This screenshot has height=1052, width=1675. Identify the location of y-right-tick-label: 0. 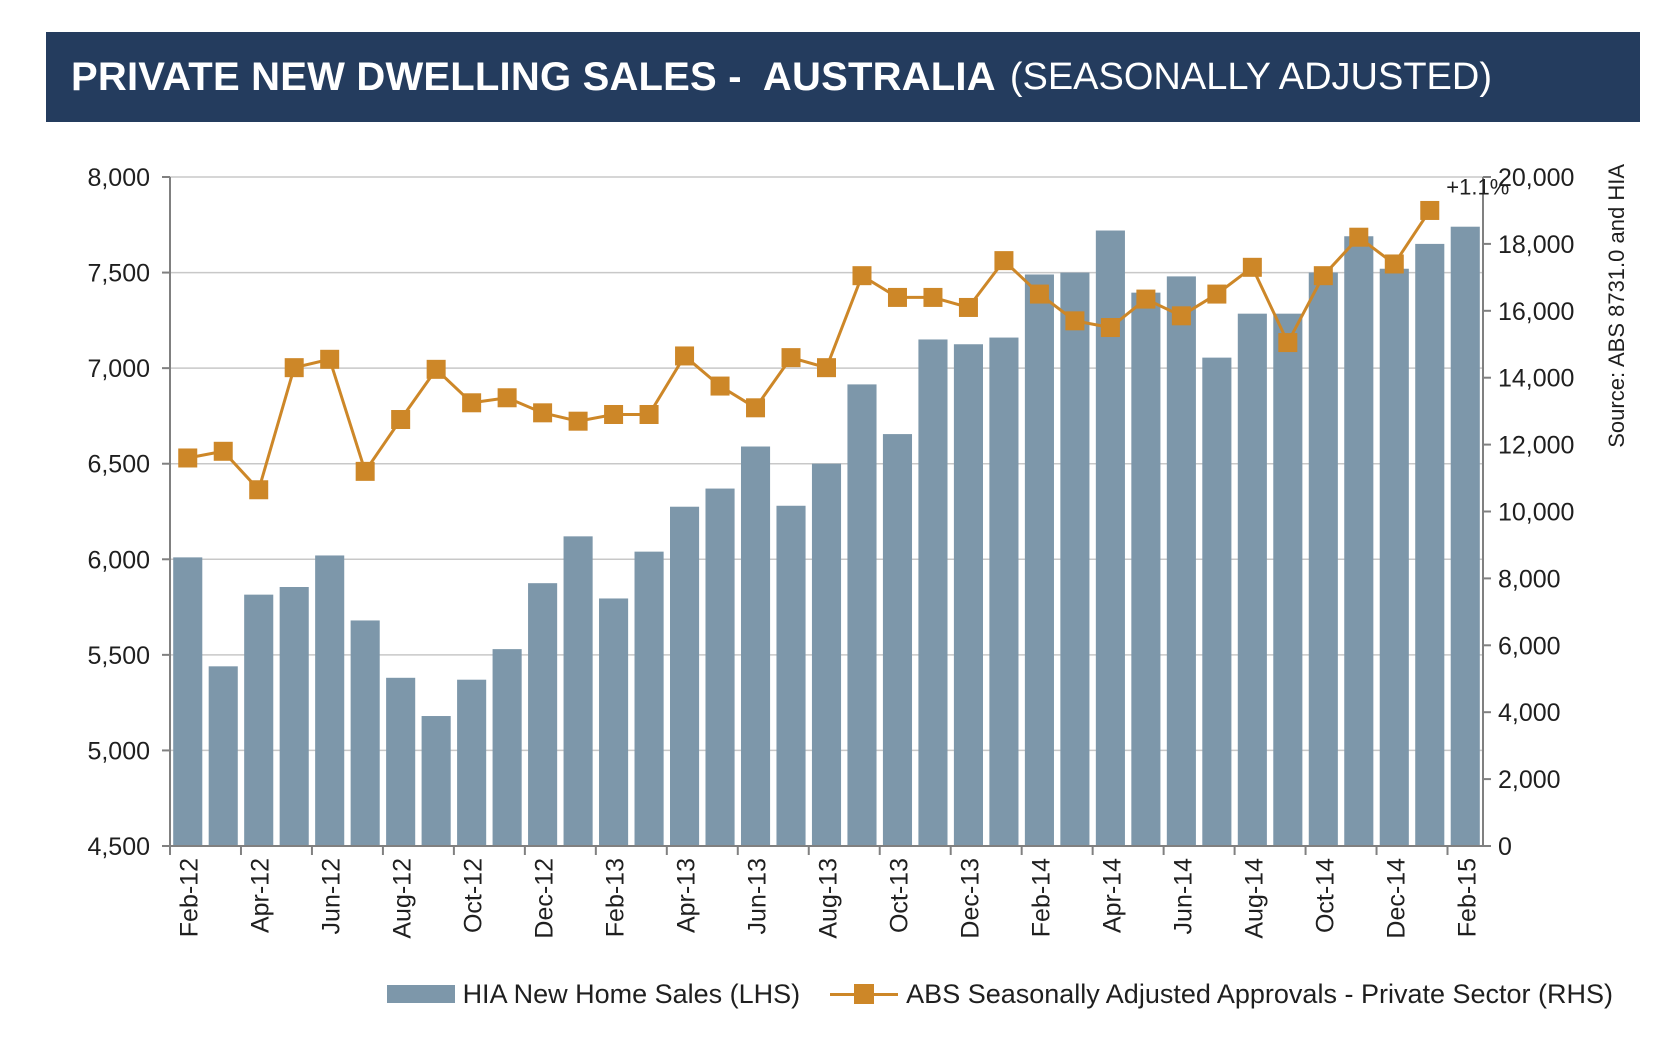
(1505, 847).